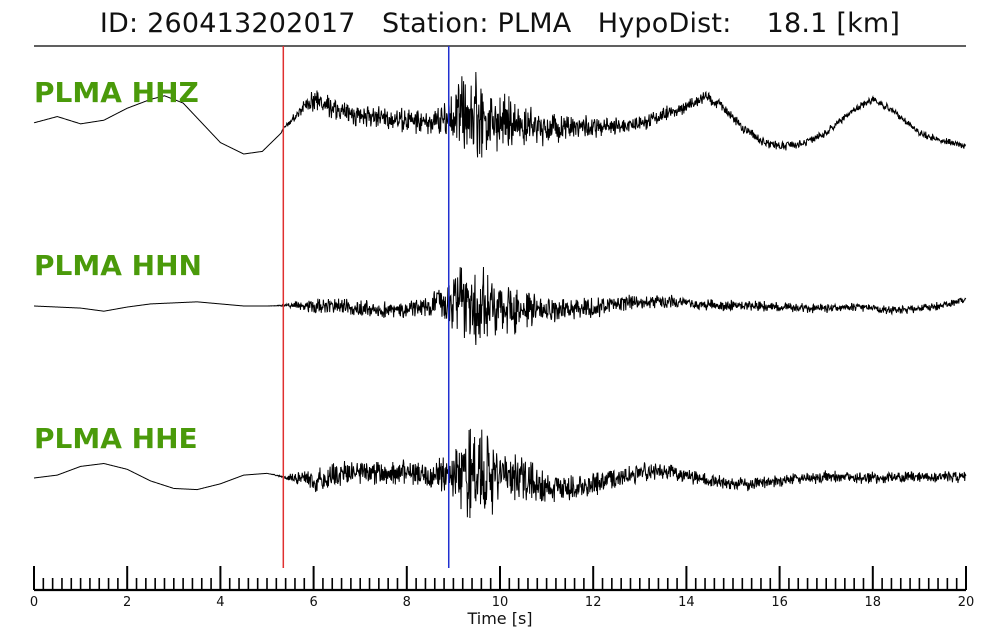 The image size is (1000, 640). I want to click on picks-group, so click(366, 307).